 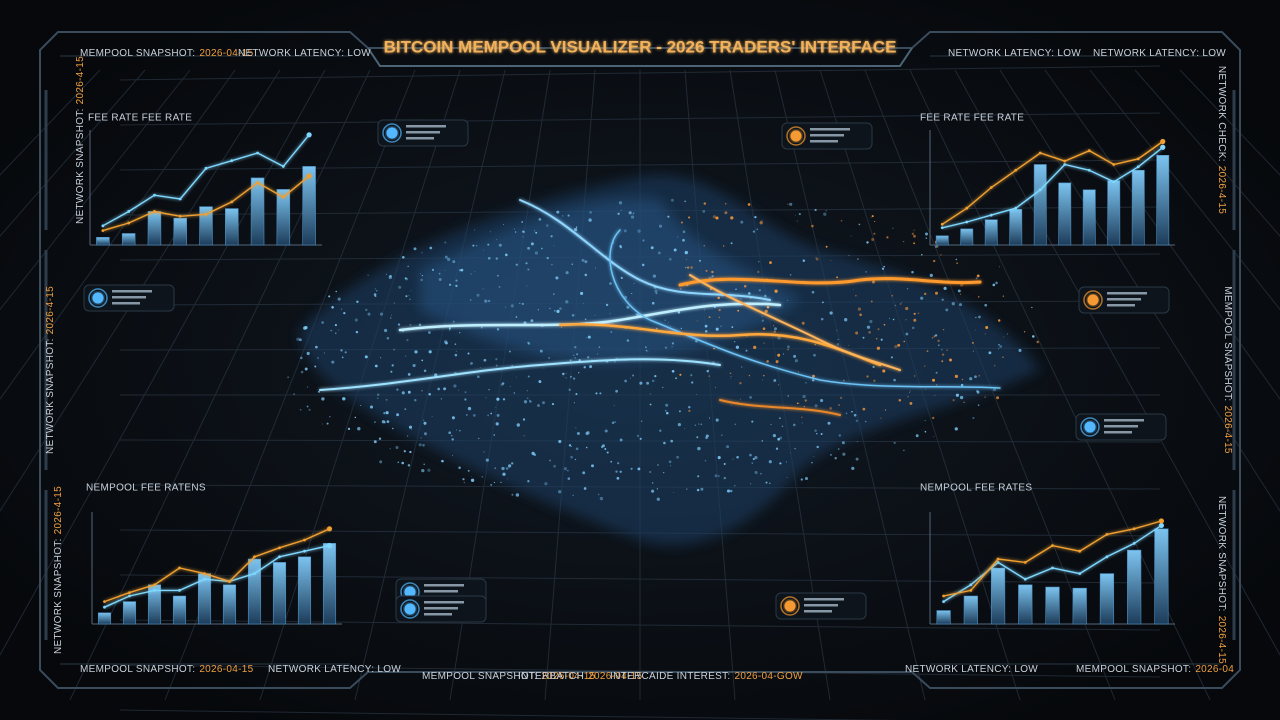 What do you see at coordinates (580, 676) in the screenshot?
I see `status-label: INTERBATCH 2026-04-15` at bounding box center [580, 676].